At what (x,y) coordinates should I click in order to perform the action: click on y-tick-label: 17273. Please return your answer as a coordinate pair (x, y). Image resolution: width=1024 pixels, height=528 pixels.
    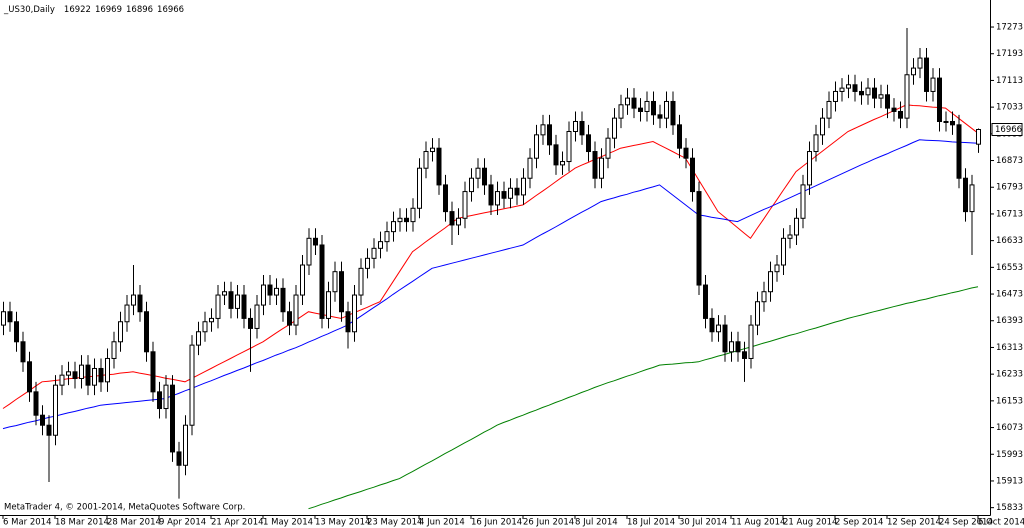
    Looking at the image, I should click on (1009, 28).